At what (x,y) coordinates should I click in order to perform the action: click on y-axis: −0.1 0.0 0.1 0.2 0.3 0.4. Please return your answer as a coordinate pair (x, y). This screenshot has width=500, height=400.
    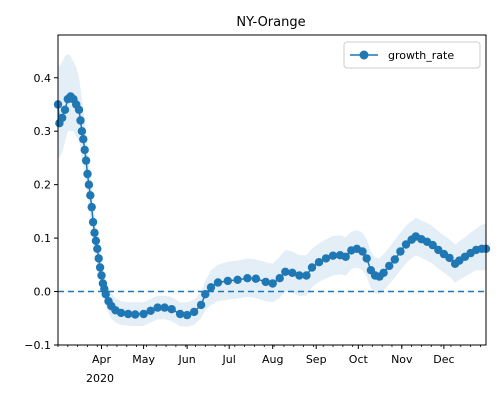
    Looking at the image, I should click on (41, 212).